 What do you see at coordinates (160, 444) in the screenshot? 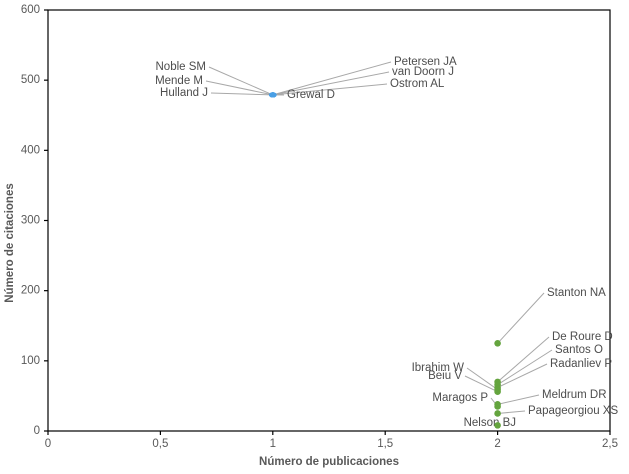
I see `x-tick-label: 0,5` at bounding box center [160, 444].